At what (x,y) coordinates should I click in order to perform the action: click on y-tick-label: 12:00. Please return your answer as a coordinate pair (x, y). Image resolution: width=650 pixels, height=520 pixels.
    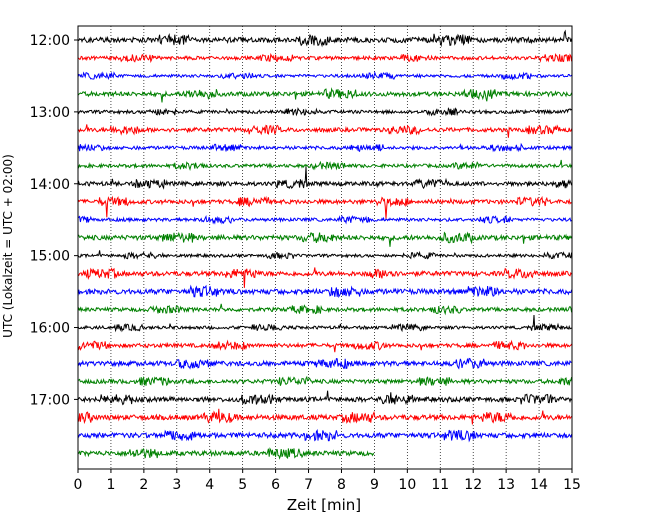
    Looking at the image, I should click on (50, 41).